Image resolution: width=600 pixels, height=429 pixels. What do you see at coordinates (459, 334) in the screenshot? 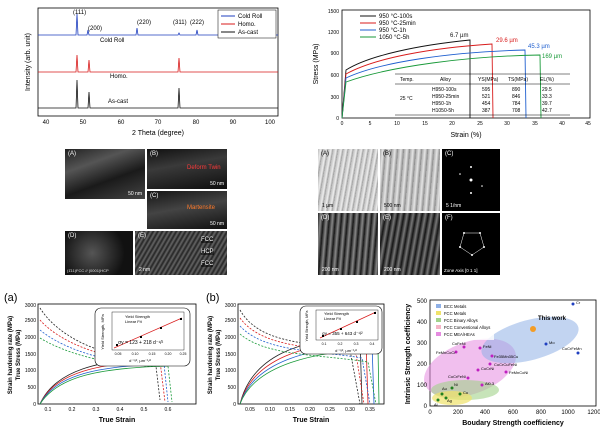
I see `svg-text: FCC MEA/HEAs` at bounding box center [459, 334].